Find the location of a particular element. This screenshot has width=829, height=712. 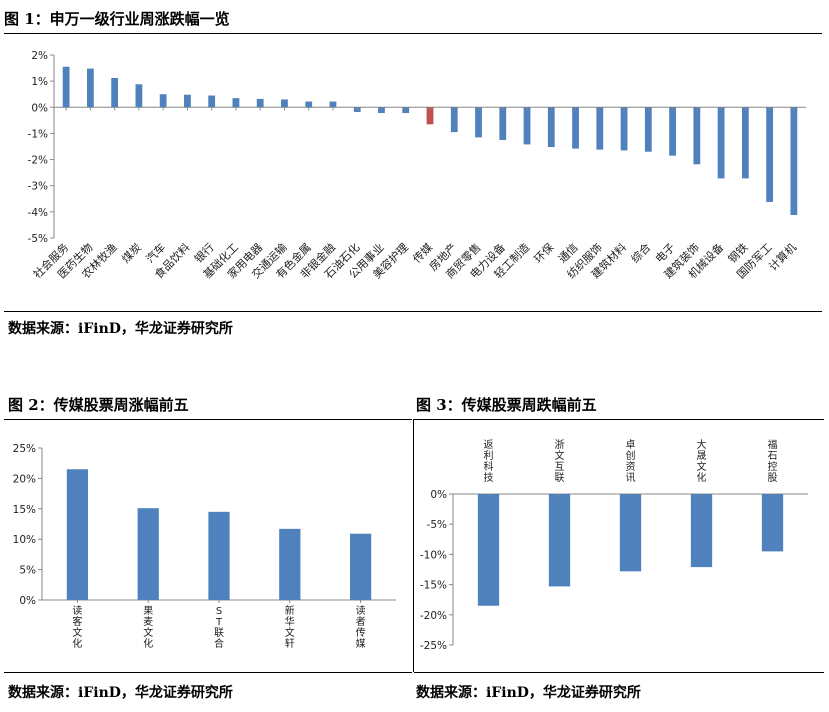

fig1-bottom-rule is located at coordinates (413, 311).